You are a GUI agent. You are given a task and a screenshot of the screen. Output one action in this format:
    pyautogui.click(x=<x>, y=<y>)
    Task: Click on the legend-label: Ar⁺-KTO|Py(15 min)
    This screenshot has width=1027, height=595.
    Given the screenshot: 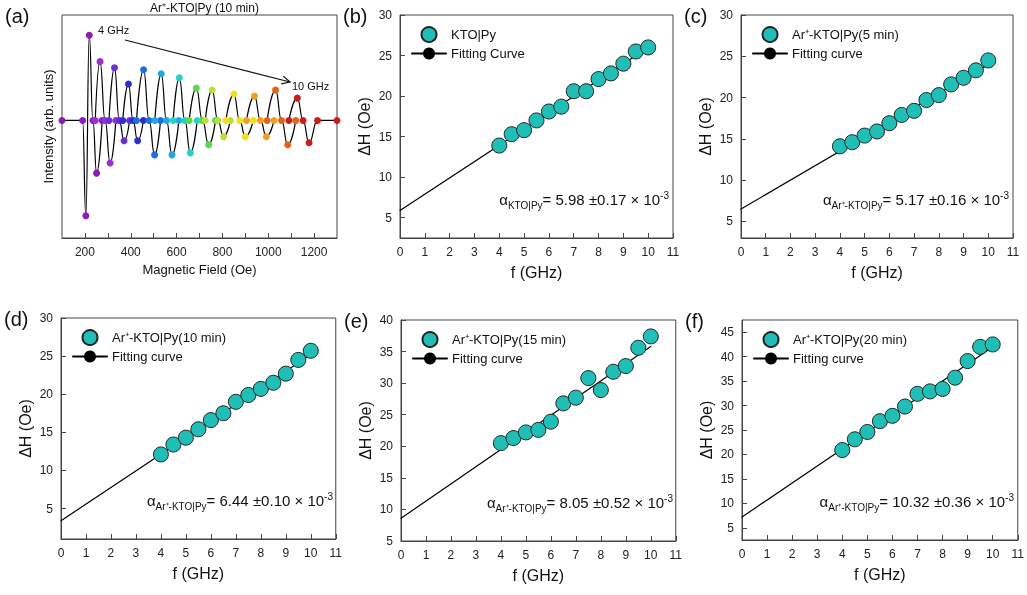 What is the action you would take?
    pyautogui.click(x=509, y=339)
    